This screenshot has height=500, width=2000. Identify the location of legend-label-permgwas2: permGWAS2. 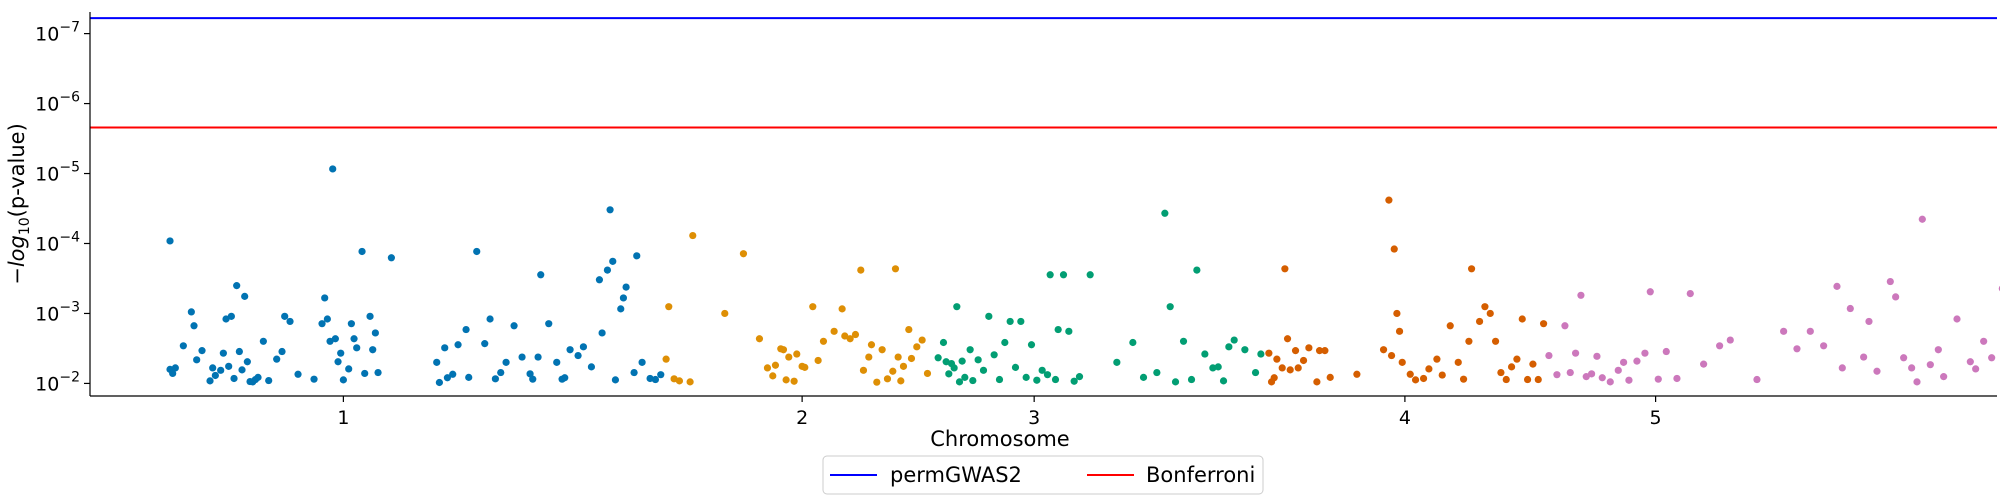
(956, 475).